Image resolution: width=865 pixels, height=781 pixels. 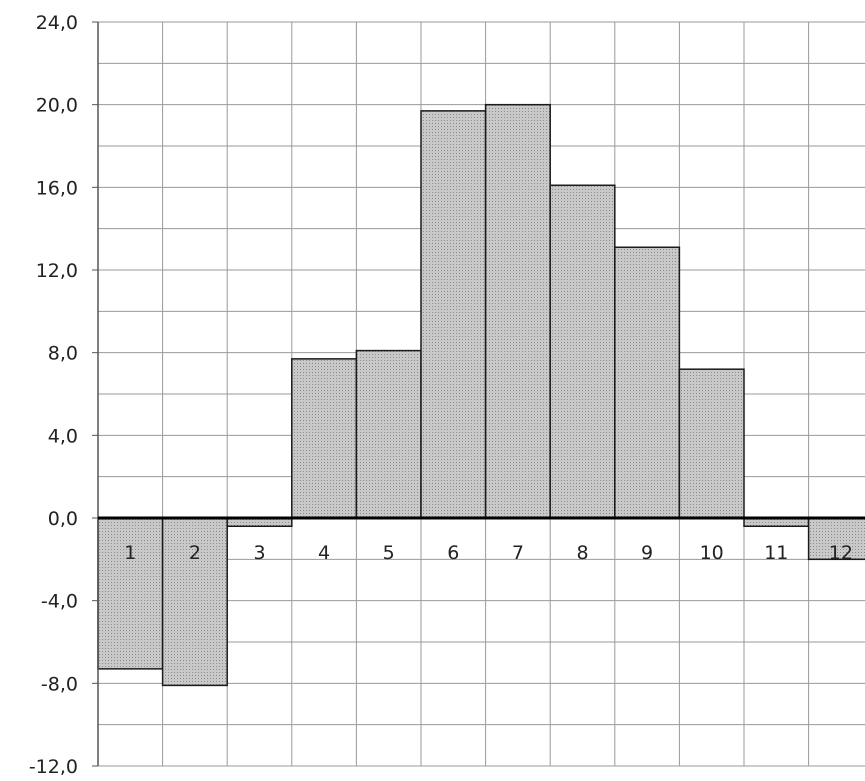 I want to click on x-tick-label-6: 6, so click(x=453, y=553).